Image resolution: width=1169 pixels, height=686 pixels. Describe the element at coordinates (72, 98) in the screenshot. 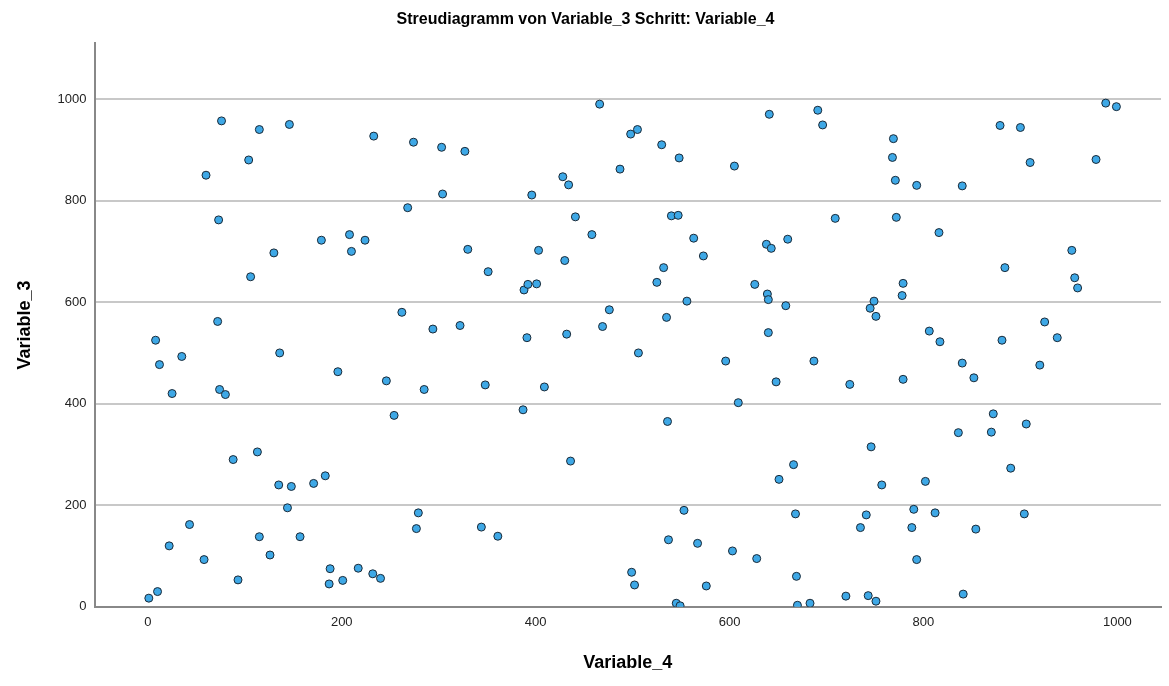

I see `y-tick-label: 1000` at that location.